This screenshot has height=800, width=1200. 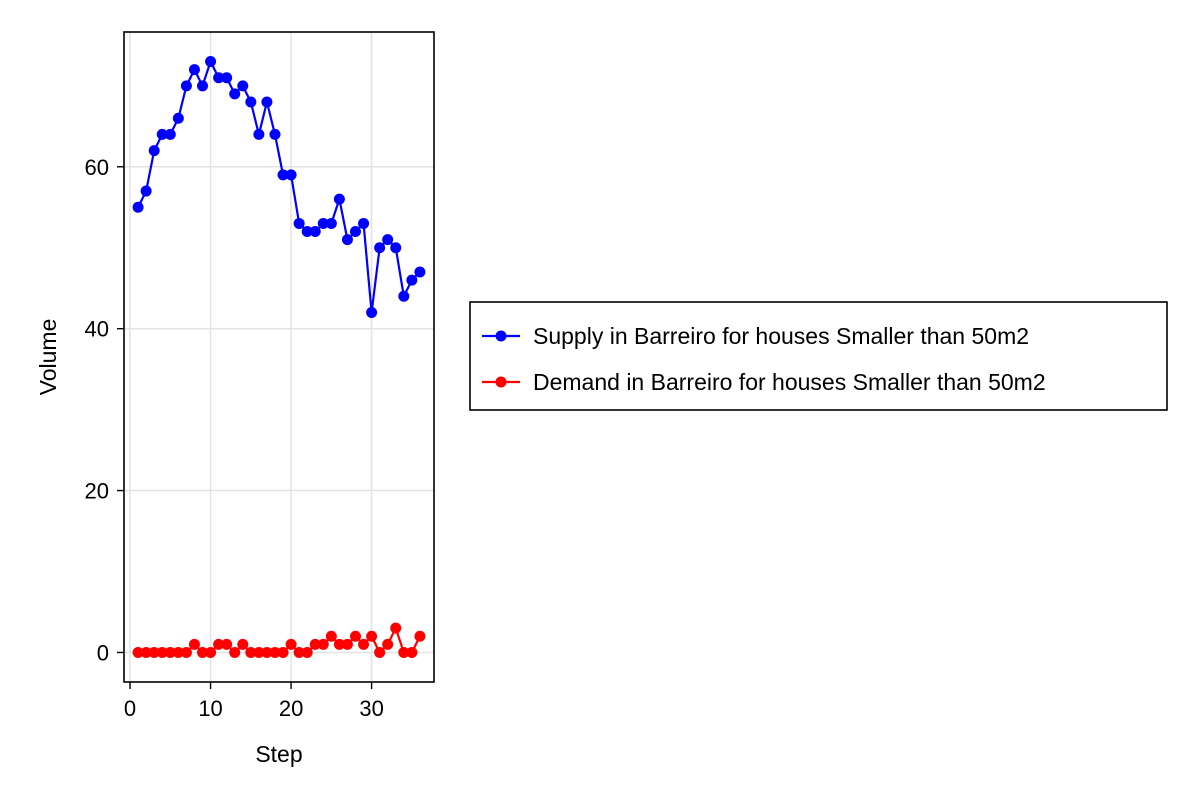 I want to click on y-tick-label: 40, so click(x=97, y=329).